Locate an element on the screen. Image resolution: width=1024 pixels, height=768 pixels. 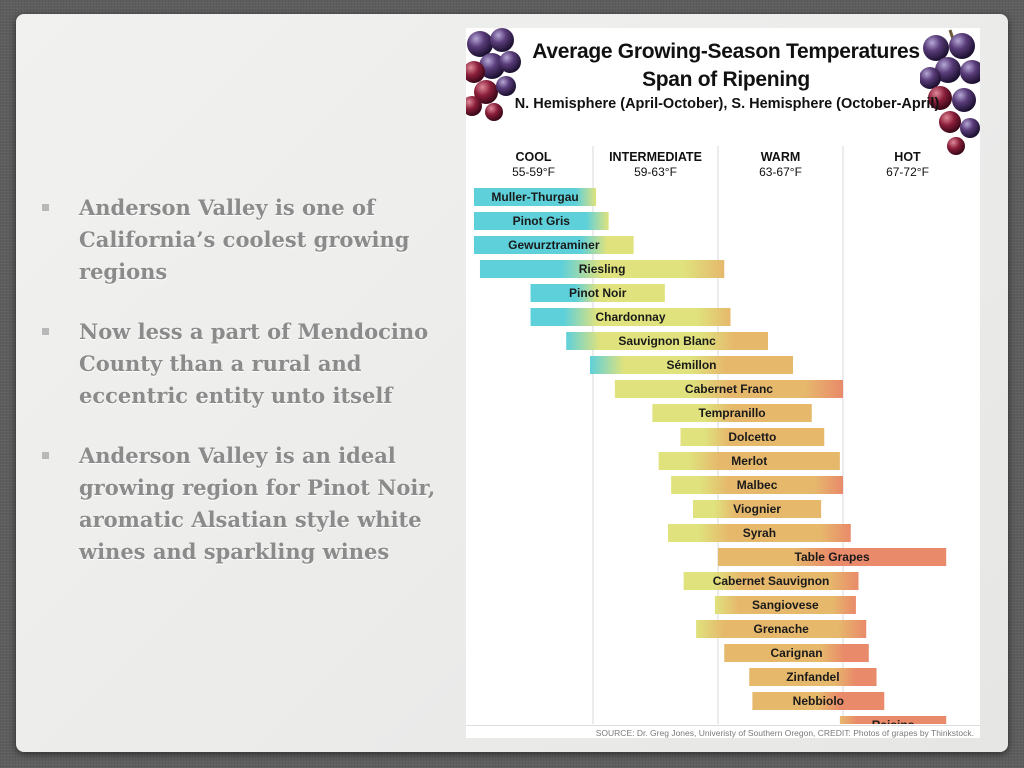
bar-sangiovese is located at coordinates (785, 605).